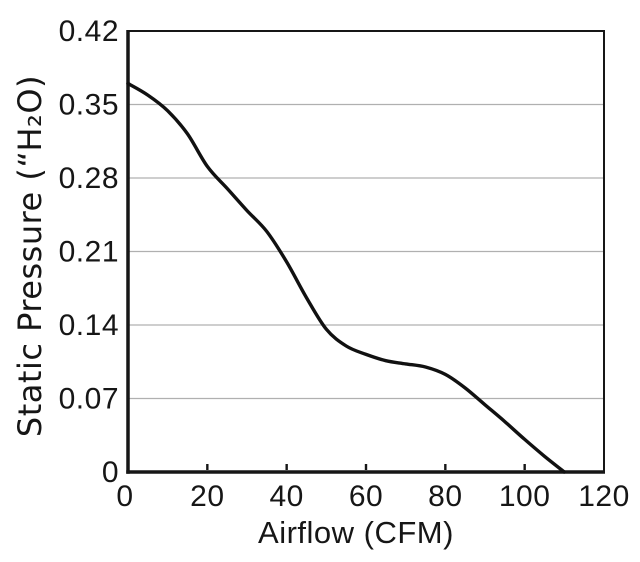  Describe the element at coordinates (286, 496) in the screenshot. I see `x-tick-label: 40` at that location.